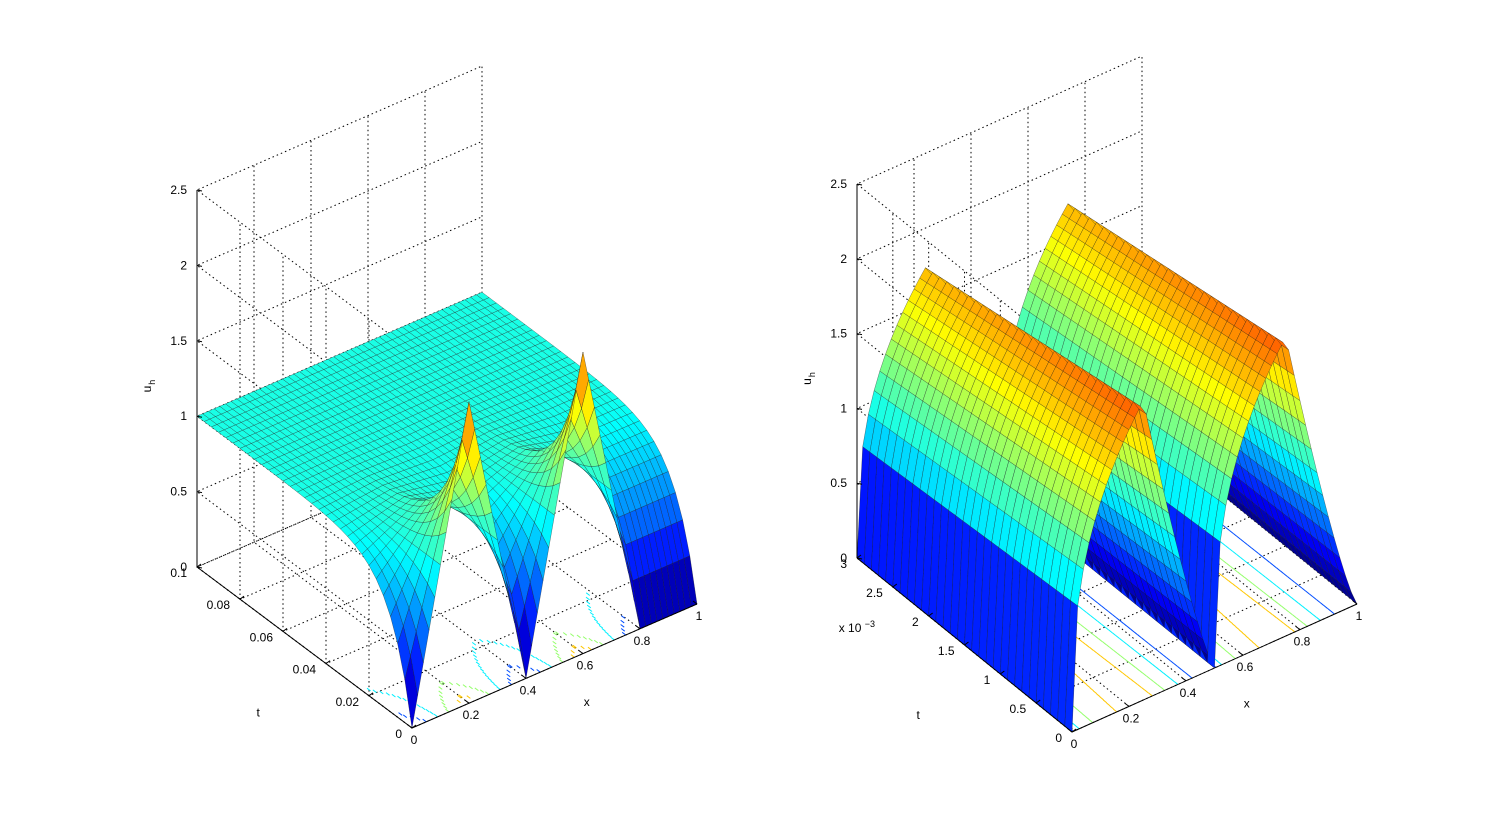  What do you see at coordinates (1017, 709) in the screenshot?
I see `y-tick-label: 0.5` at bounding box center [1017, 709].